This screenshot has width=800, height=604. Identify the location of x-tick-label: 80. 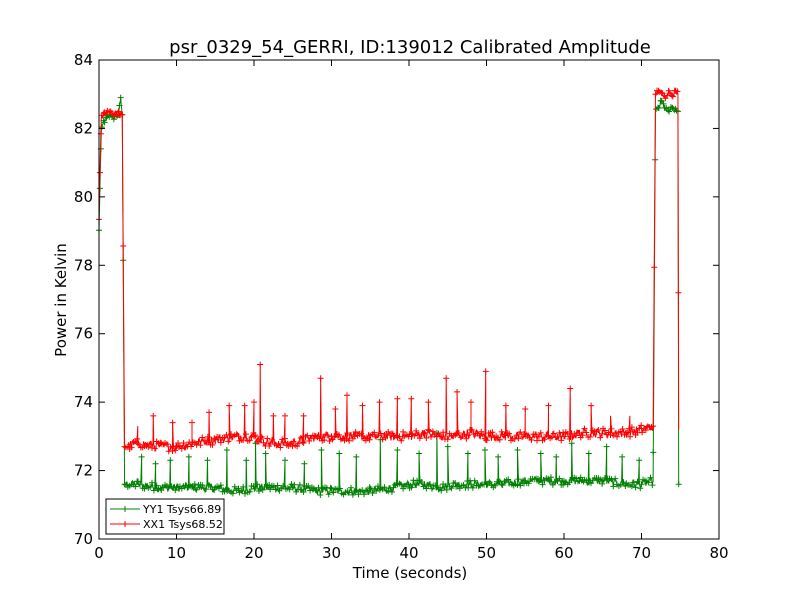
(718, 553).